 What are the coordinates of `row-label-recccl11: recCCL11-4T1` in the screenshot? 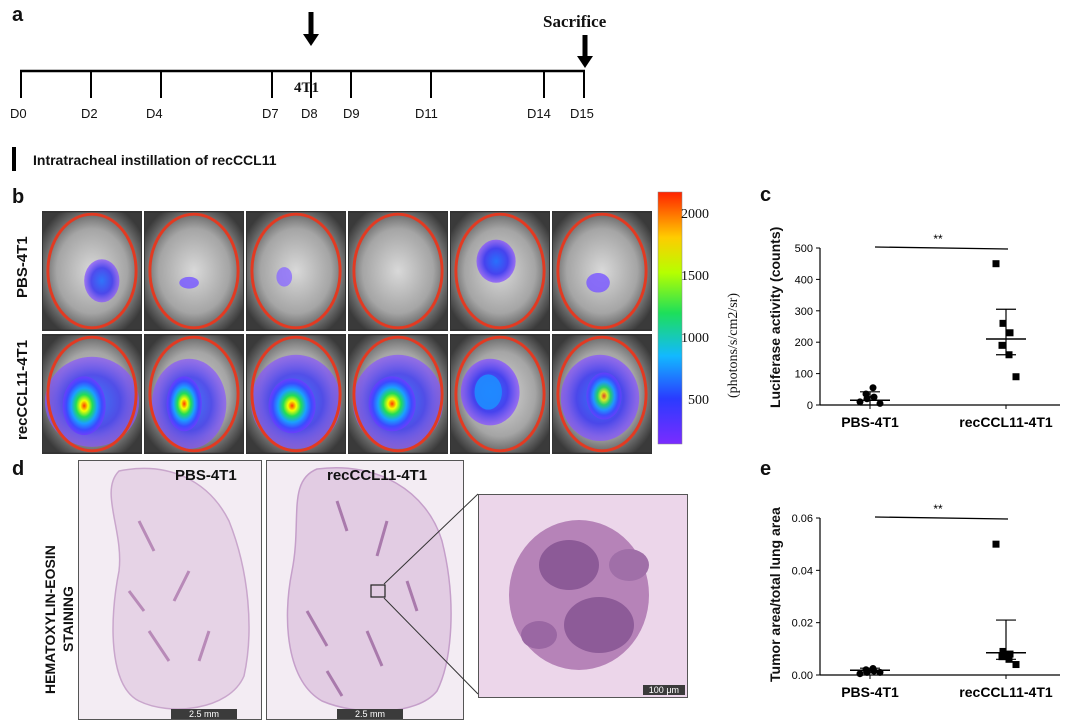 It's located at (22, 389).